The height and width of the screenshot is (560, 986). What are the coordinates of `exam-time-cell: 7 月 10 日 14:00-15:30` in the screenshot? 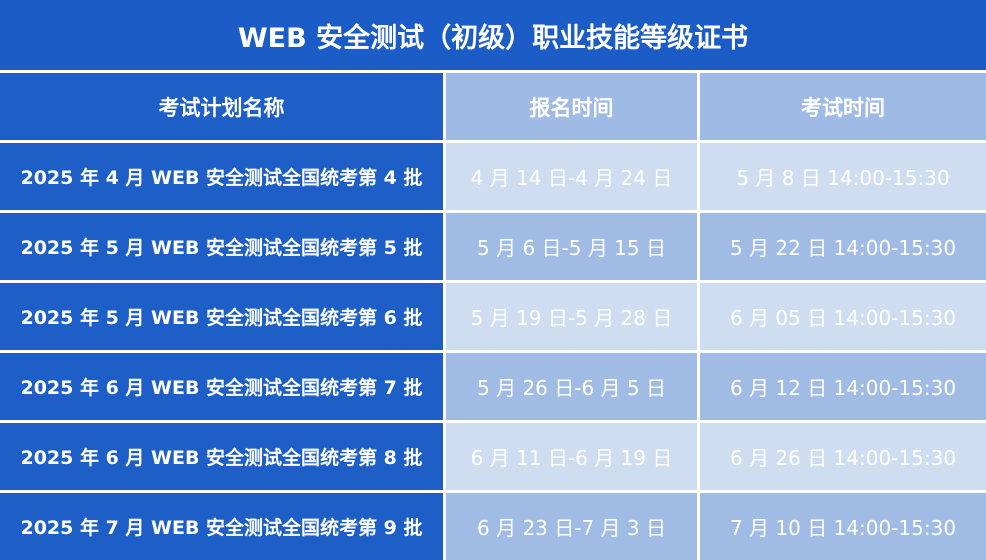 It's located at (843, 526).